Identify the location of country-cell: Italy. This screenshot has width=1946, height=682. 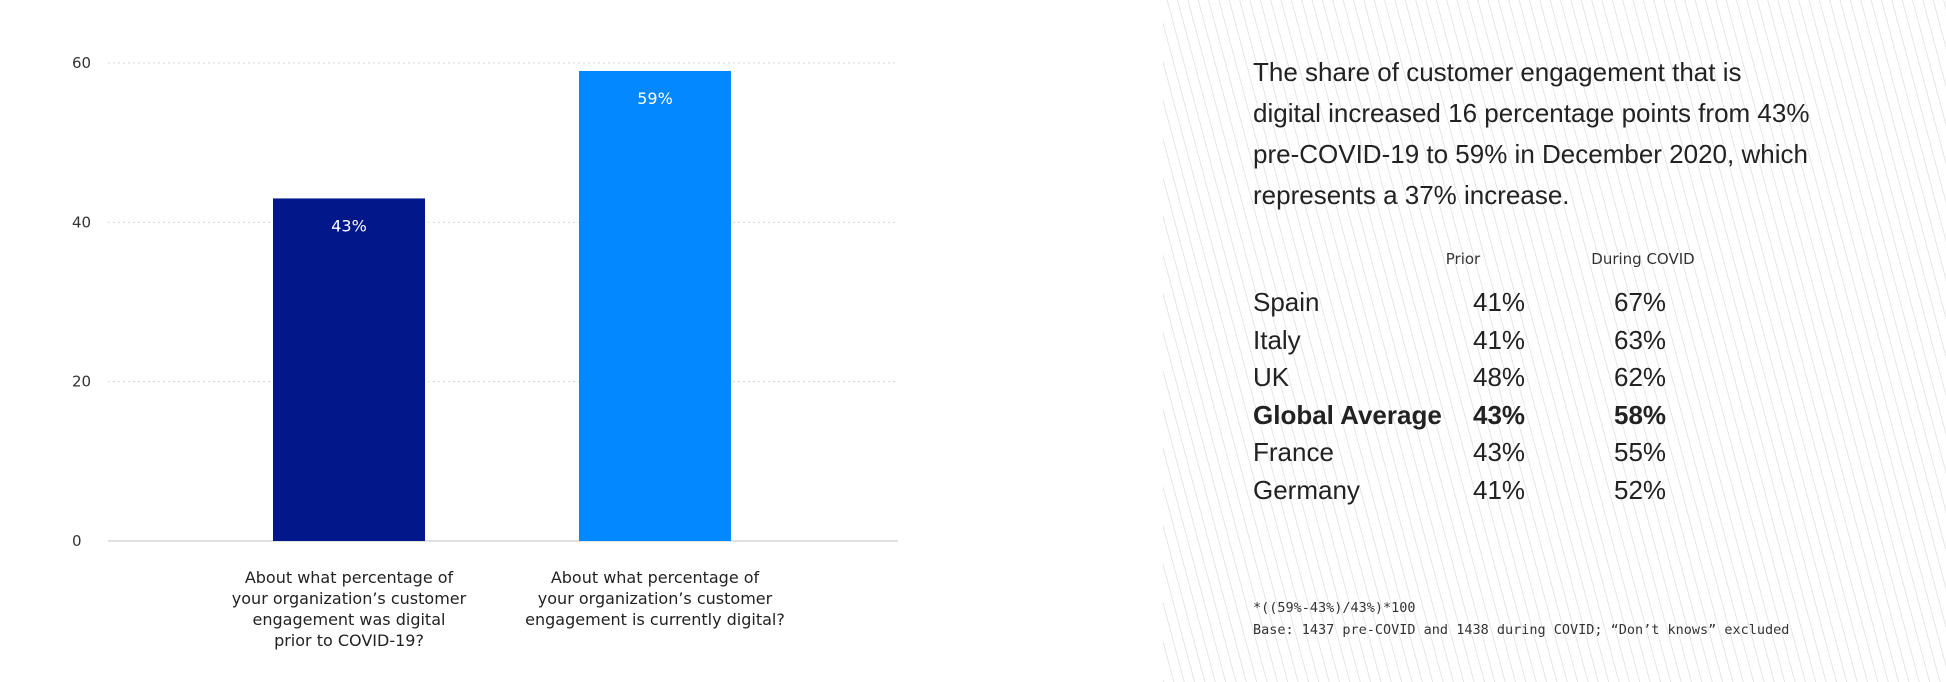
(1277, 339).